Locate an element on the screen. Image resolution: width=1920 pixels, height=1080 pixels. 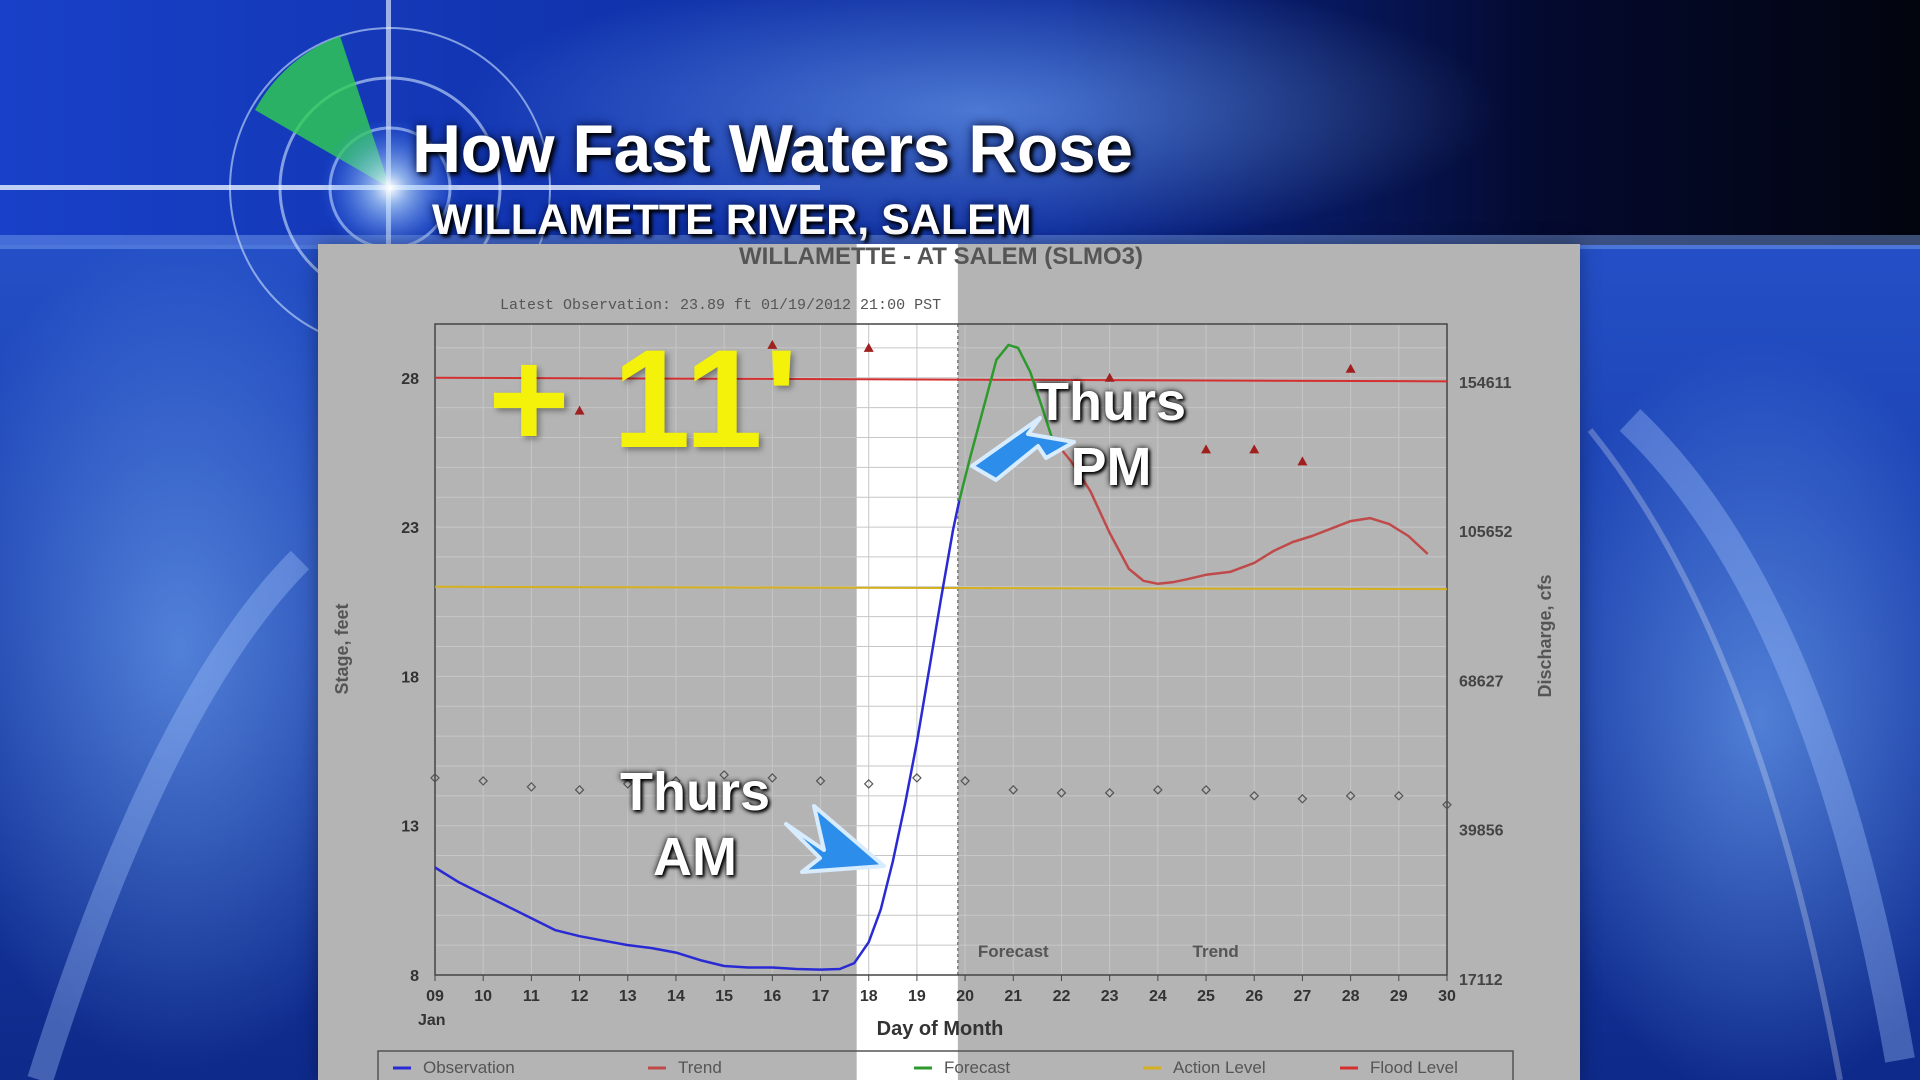
annotation-thurs-pm-line2: PM is located at coordinates (1111, 466).